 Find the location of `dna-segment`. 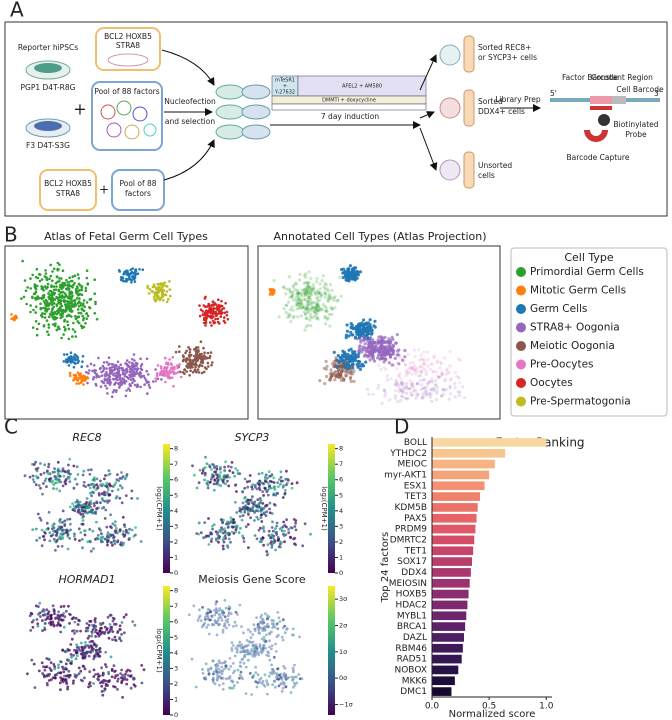

dna-segment is located at coordinates (601, 100).